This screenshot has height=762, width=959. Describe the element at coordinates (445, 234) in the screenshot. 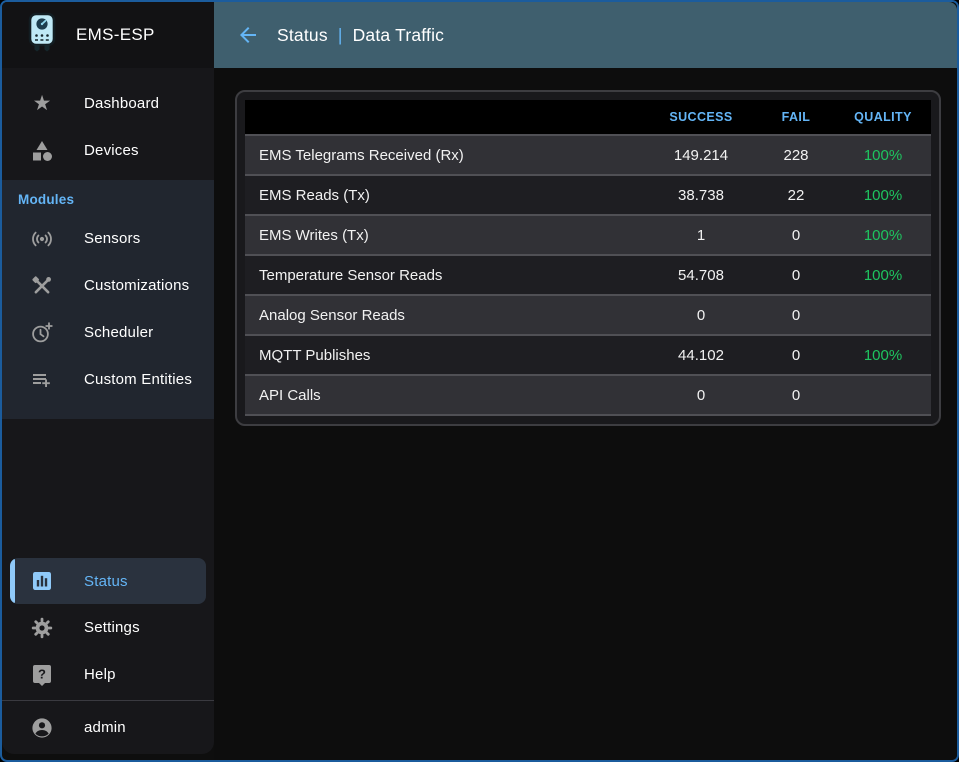

I see `metric-name: EMS Writes (Tx)` at that location.